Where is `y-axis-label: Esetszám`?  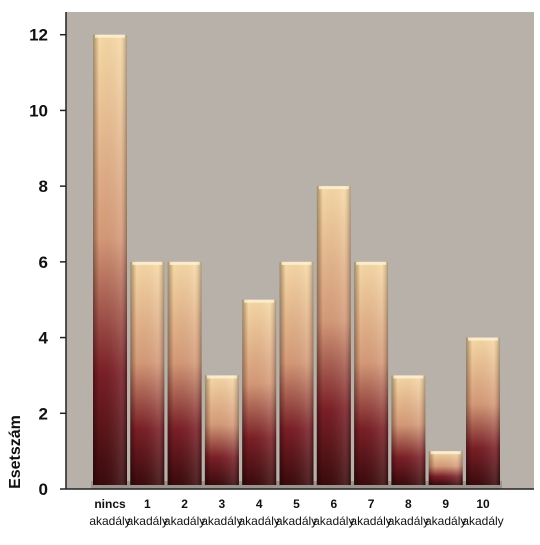
y-axis-label: Esetszám is located at coordinates (15, 452).